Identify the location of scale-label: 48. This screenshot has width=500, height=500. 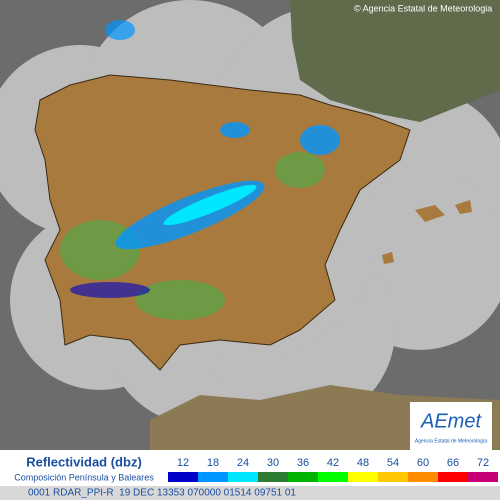
(363, 463).